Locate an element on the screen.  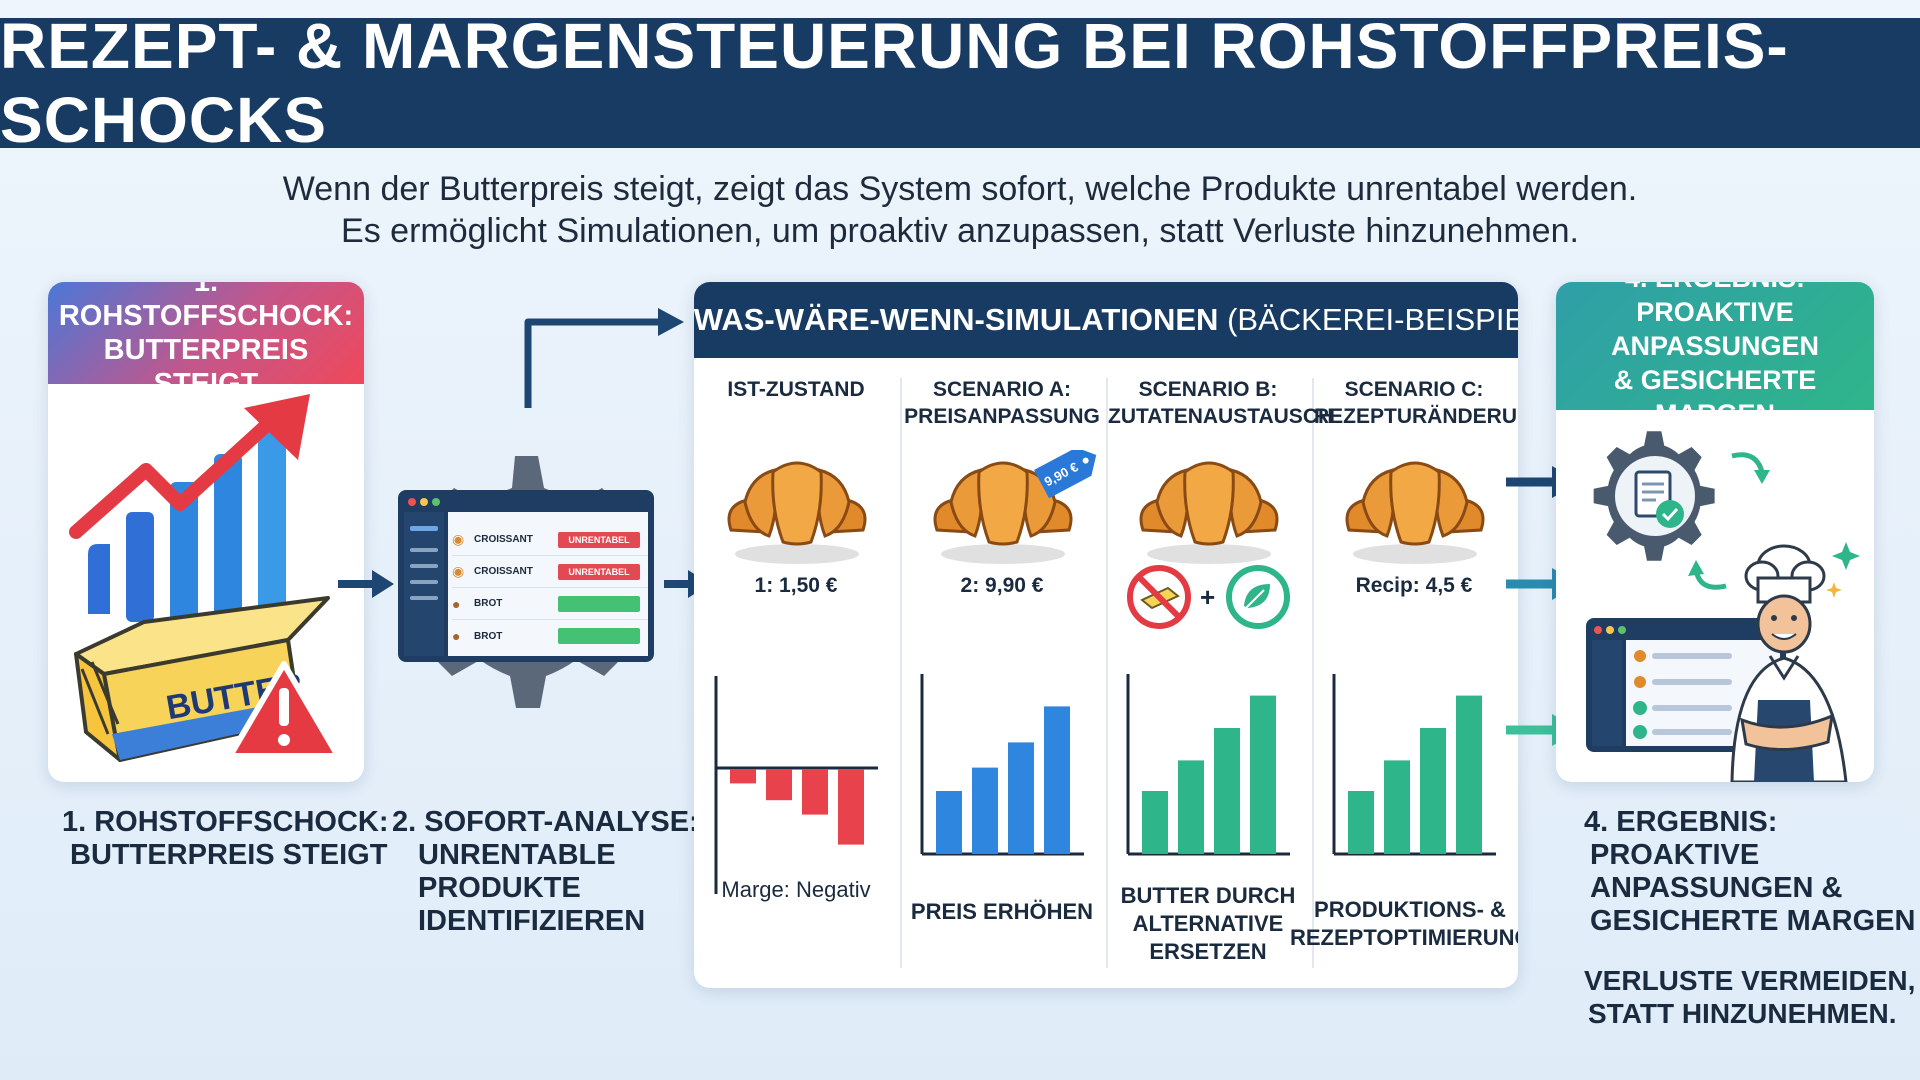
warning-icon is located at coordinates (284, 710).